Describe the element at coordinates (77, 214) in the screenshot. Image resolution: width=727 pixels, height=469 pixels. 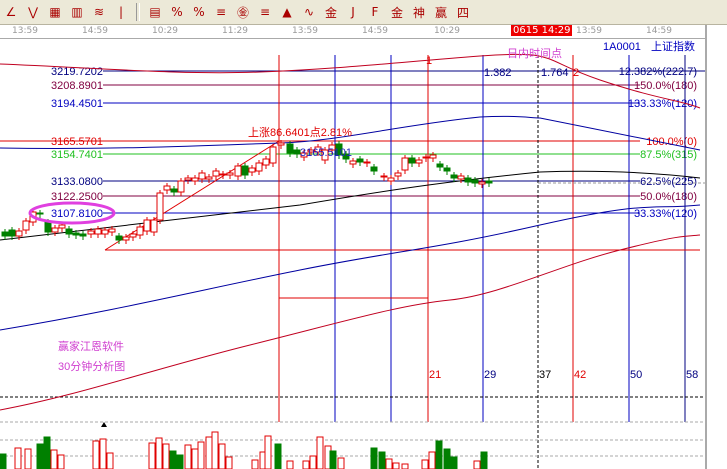
I see `price-level-label: 3107.8100` at that location.